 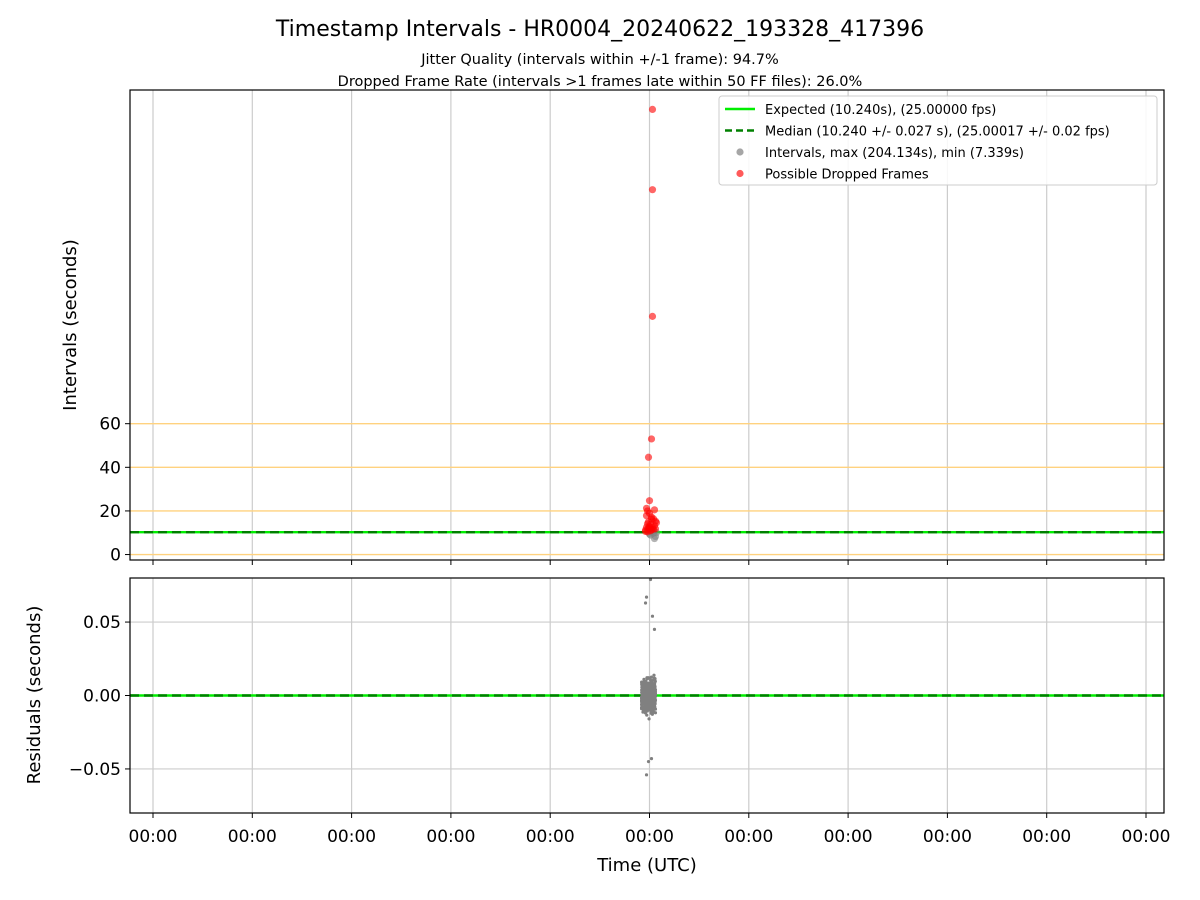 I want to click on residuals-y-axis-label: Residuals (seconds), so click(x=34, y=695).